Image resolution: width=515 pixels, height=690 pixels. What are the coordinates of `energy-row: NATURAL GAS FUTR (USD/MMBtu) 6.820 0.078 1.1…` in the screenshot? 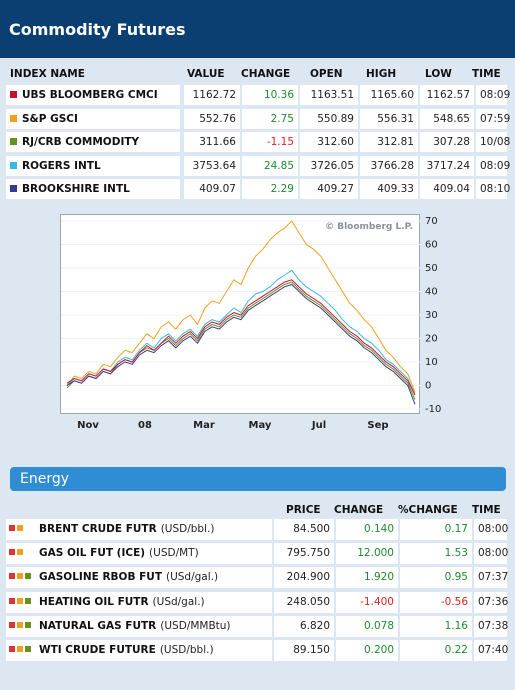 It's located at (257, 626).